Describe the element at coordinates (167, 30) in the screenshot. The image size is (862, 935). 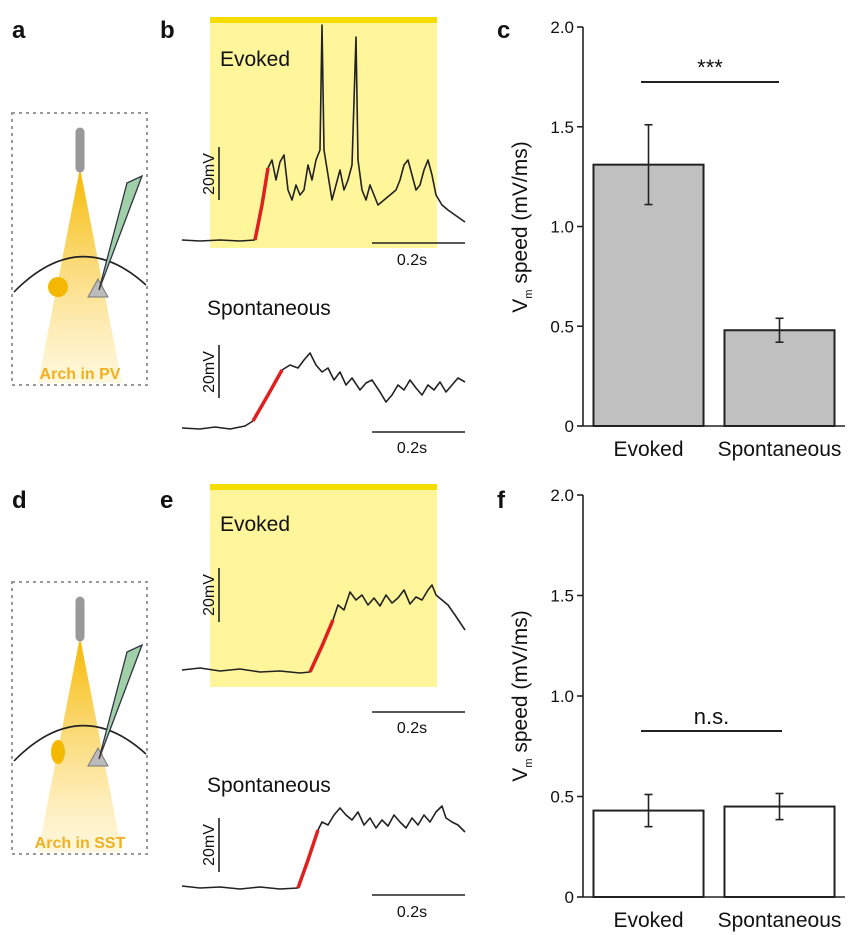
I see `panel-letter: b` at that location.